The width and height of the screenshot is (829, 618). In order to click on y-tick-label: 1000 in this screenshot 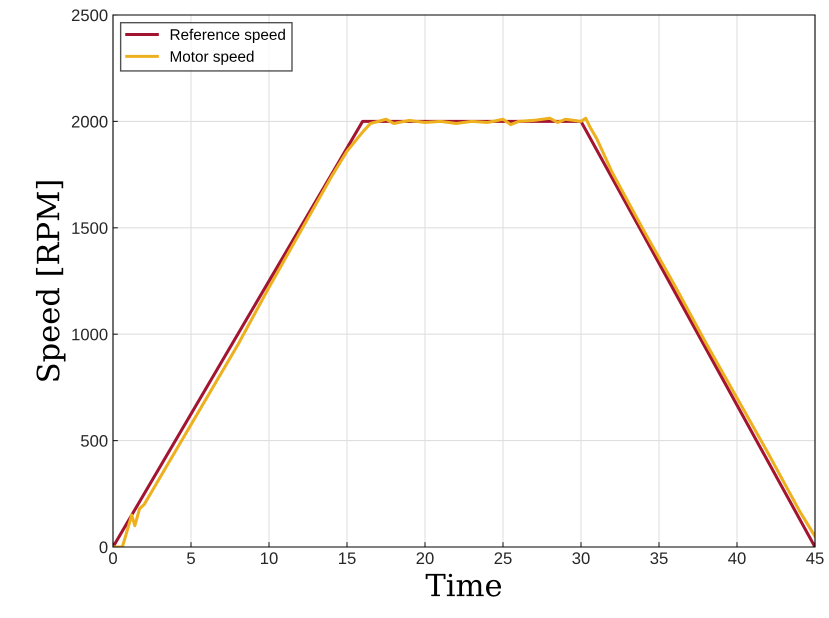, I will do `click(90, 334)`.